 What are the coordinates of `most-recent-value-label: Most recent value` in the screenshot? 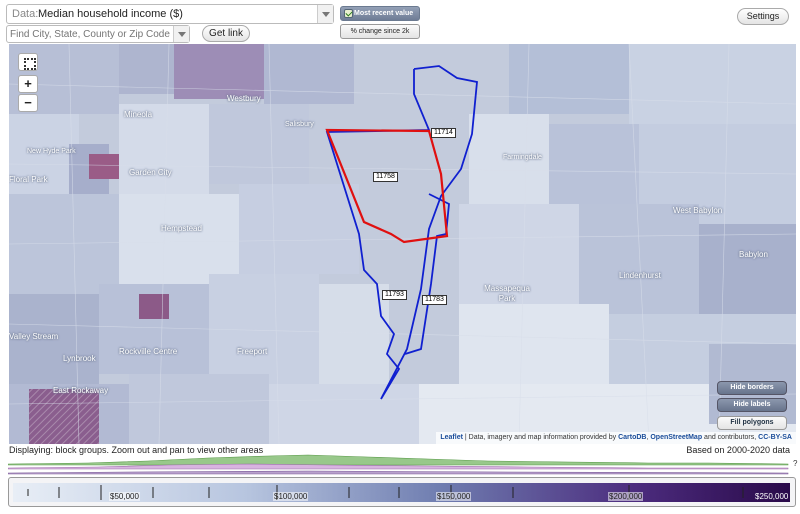 It's located at (384, 13).